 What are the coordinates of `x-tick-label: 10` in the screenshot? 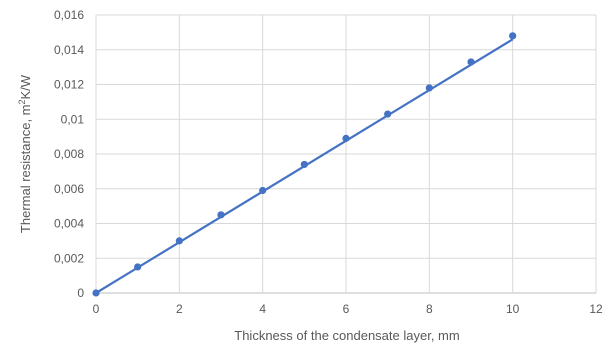 It's located at (513, 309).